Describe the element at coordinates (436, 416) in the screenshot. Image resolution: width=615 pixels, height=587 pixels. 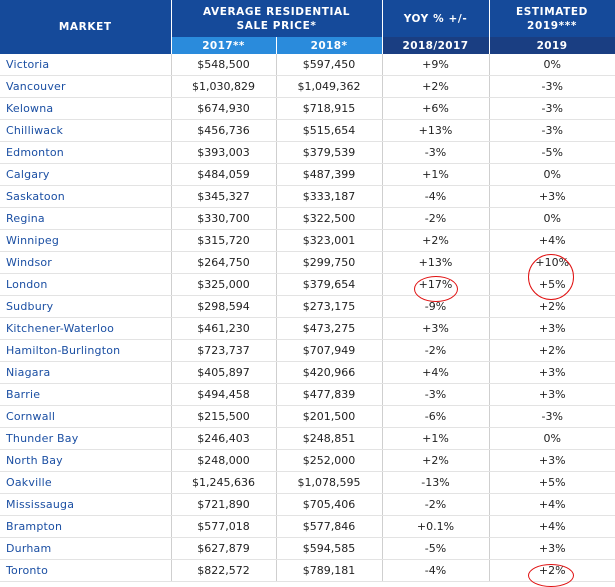
I see `yoy-change-cell: -6%` at that location.